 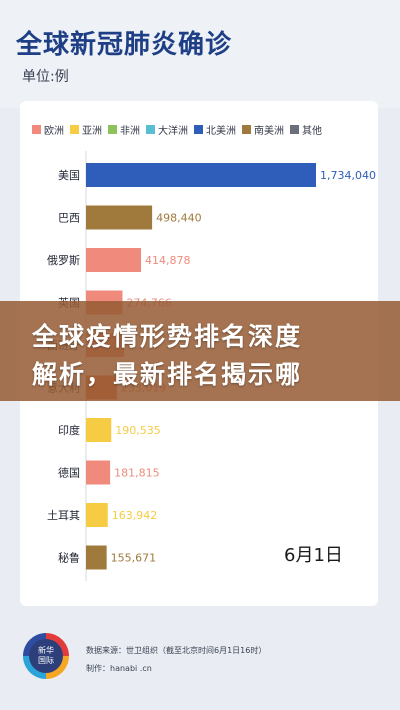 I want to click on chart-legend: 欧洲 亚洲 非洲 大洋洲 北美洲 南美洲 其他, so click(x=202, y=129).